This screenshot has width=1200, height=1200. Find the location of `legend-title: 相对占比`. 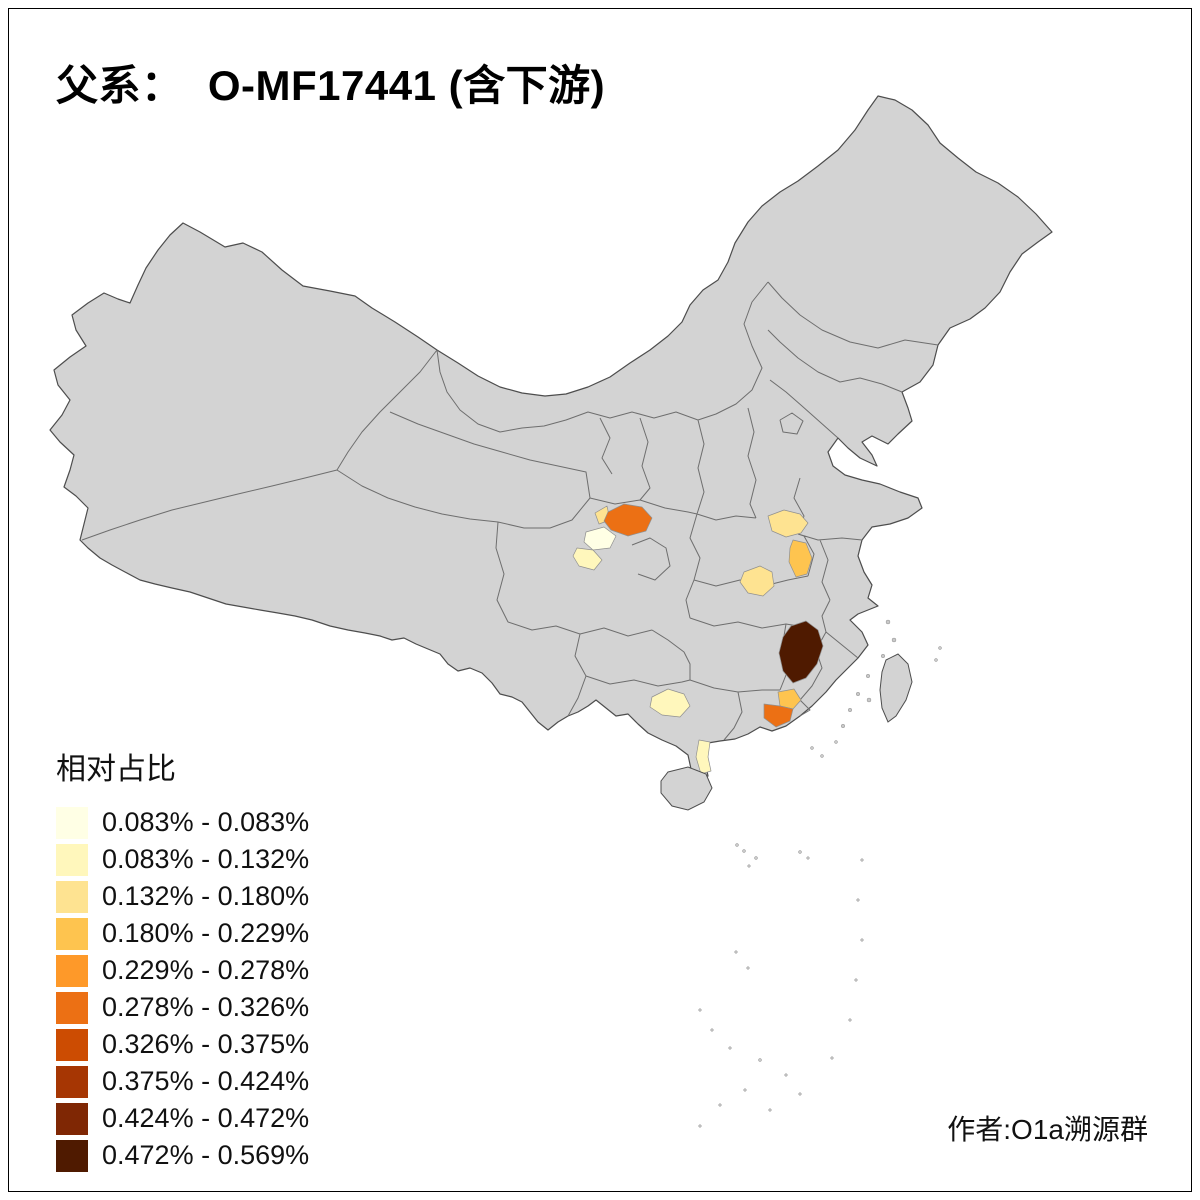

legend-title: 相对占比 is located at coordinates (116, 769).